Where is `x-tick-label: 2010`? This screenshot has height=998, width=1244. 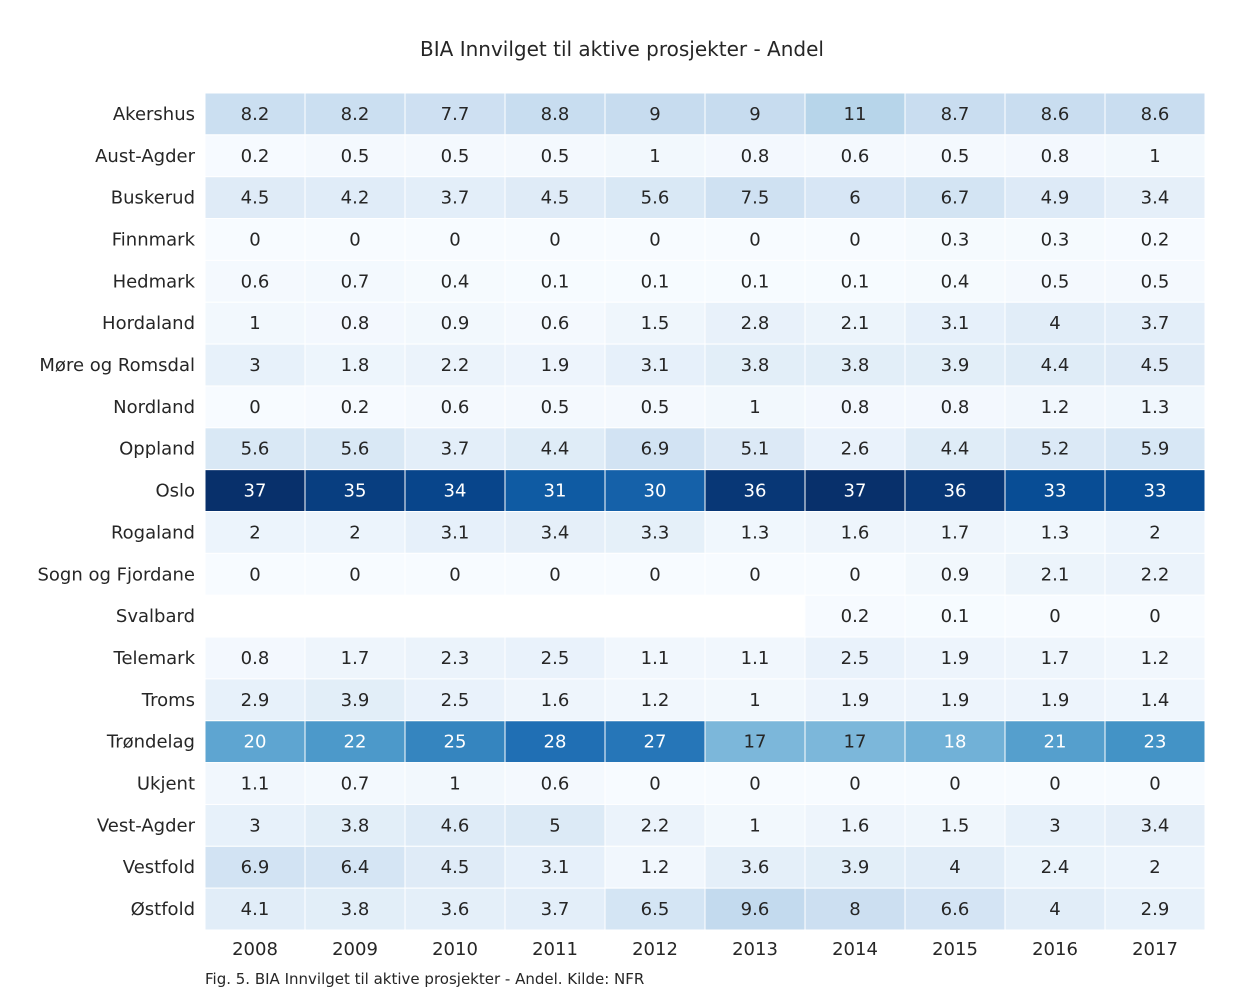 x-tick-label: 2010 is located at coordinates (455, 949).